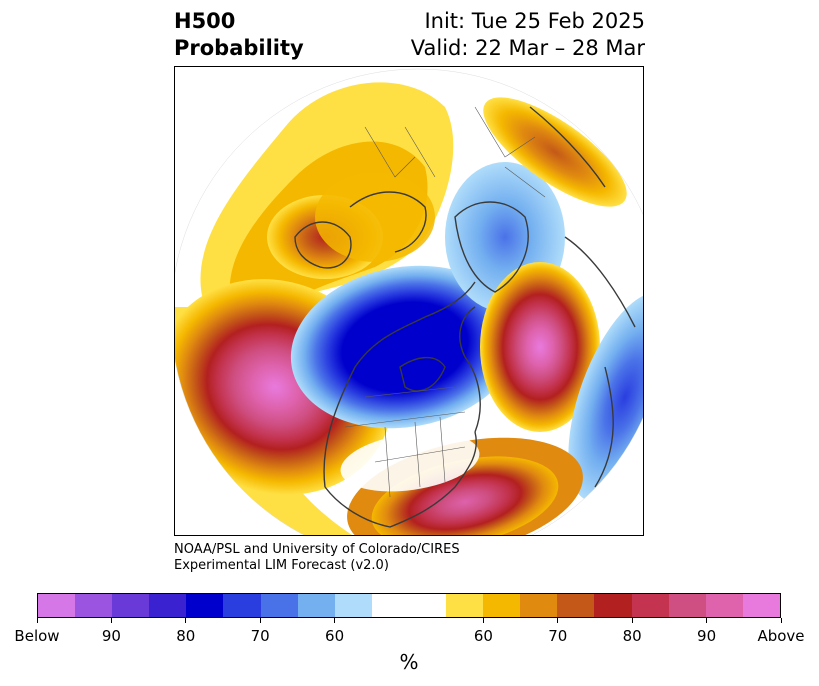 The width and height of the screenshot is (819, 686). Describe the element at coordinates (37, 636) in the screenshot. I see `colorbar-tick-label: Below` at that location.